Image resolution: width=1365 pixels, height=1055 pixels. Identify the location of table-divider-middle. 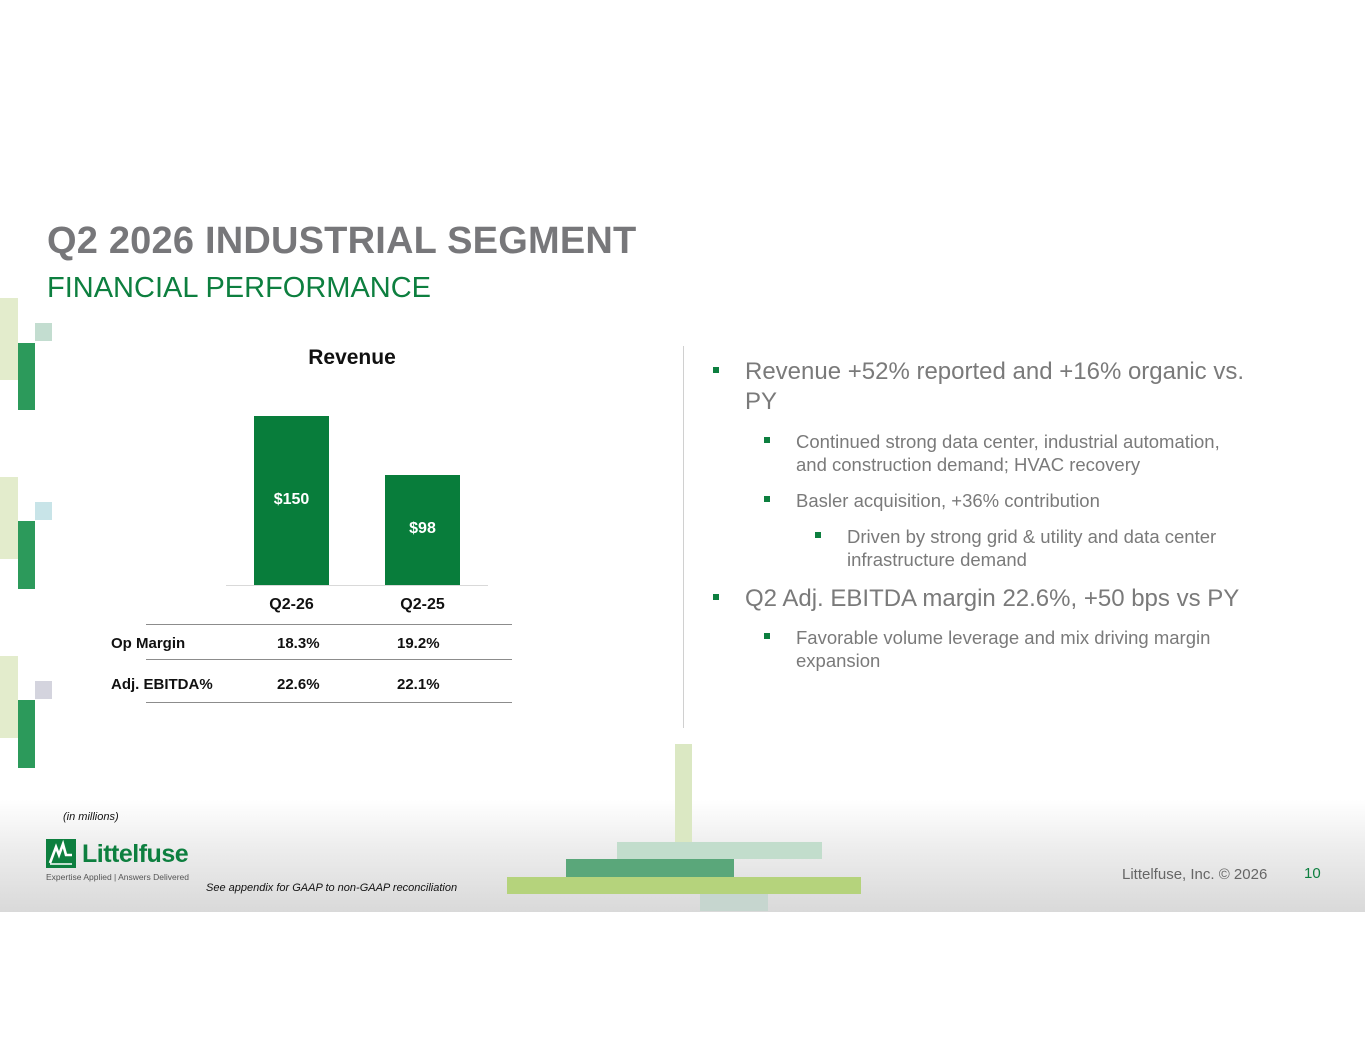
(329, 659).